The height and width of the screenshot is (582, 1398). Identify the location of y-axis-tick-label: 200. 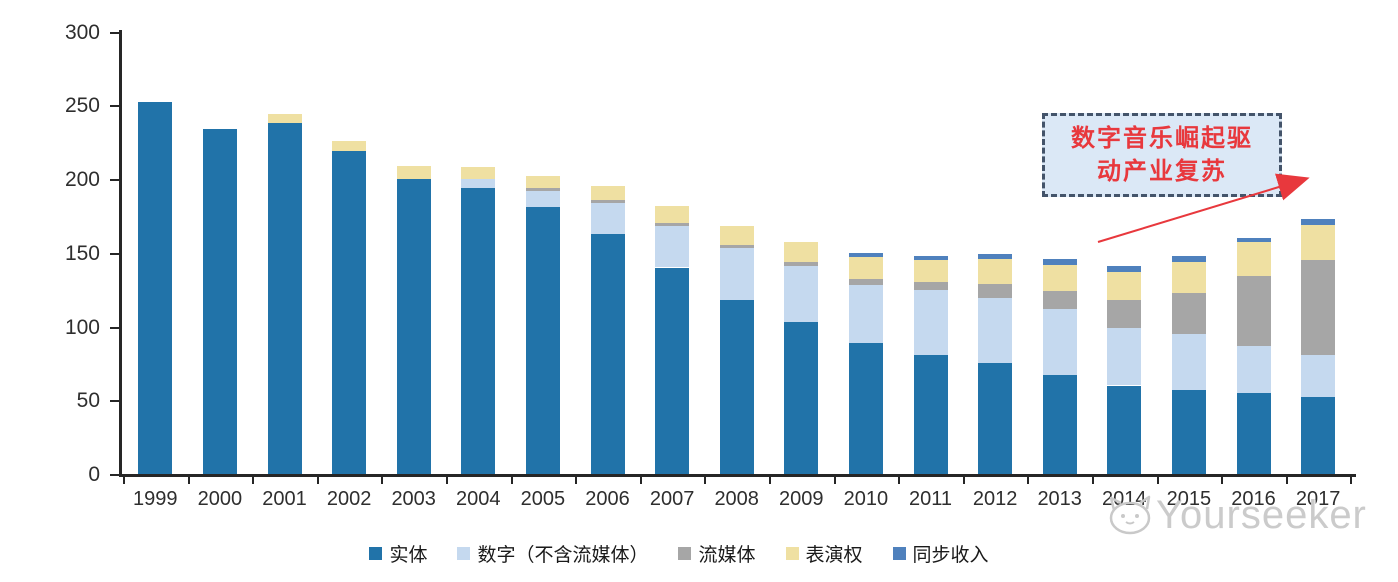
(82, 179).